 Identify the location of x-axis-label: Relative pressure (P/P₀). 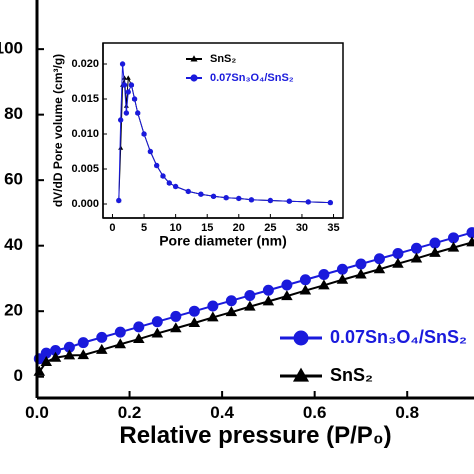
(255, 435).